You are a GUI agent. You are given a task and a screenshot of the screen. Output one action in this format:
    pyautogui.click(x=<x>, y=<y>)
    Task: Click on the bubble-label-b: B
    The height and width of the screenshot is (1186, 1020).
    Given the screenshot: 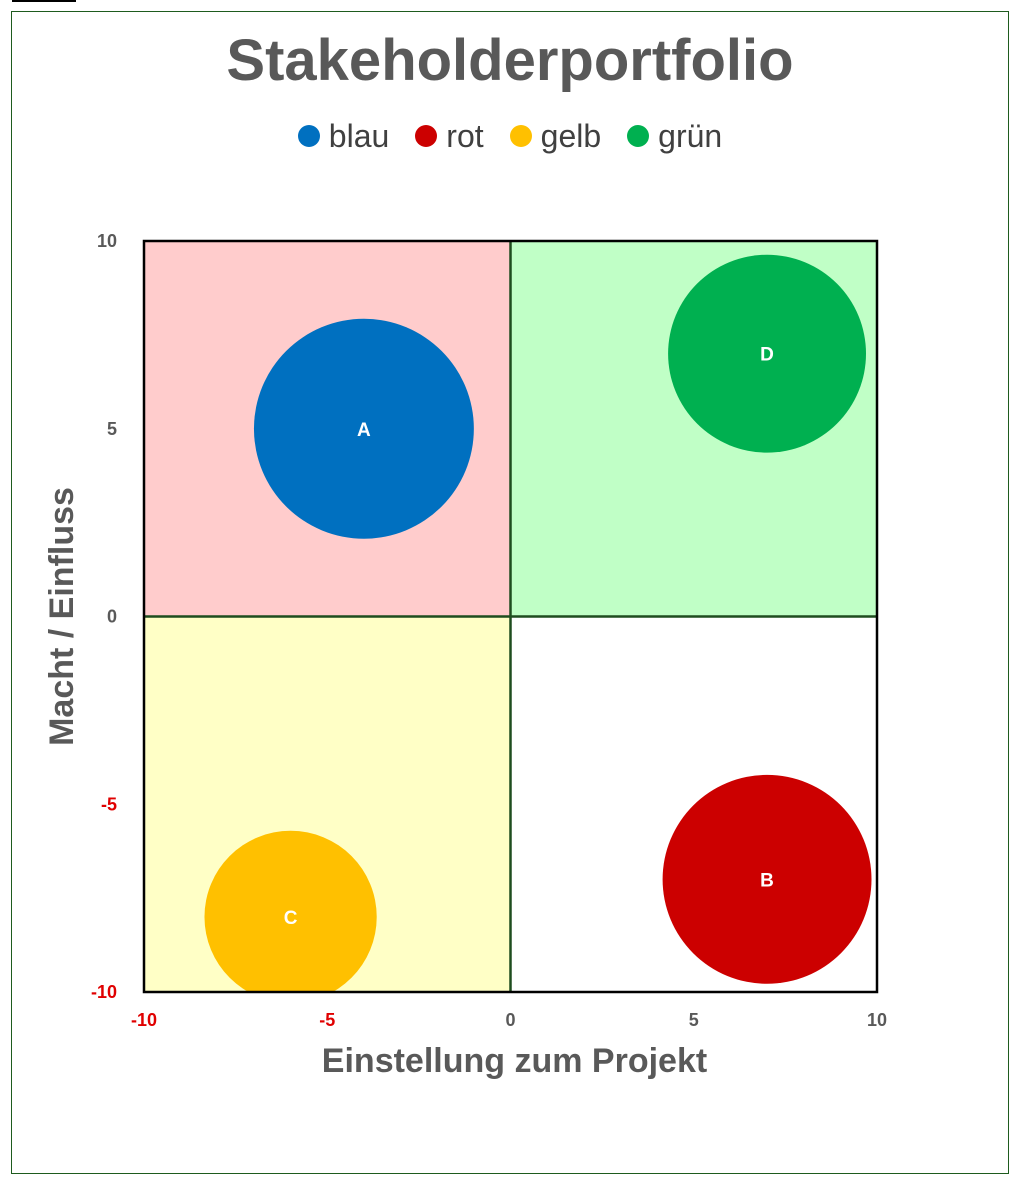 What is the action you would take?
    pyautogui.click(x=767, y=880)
    